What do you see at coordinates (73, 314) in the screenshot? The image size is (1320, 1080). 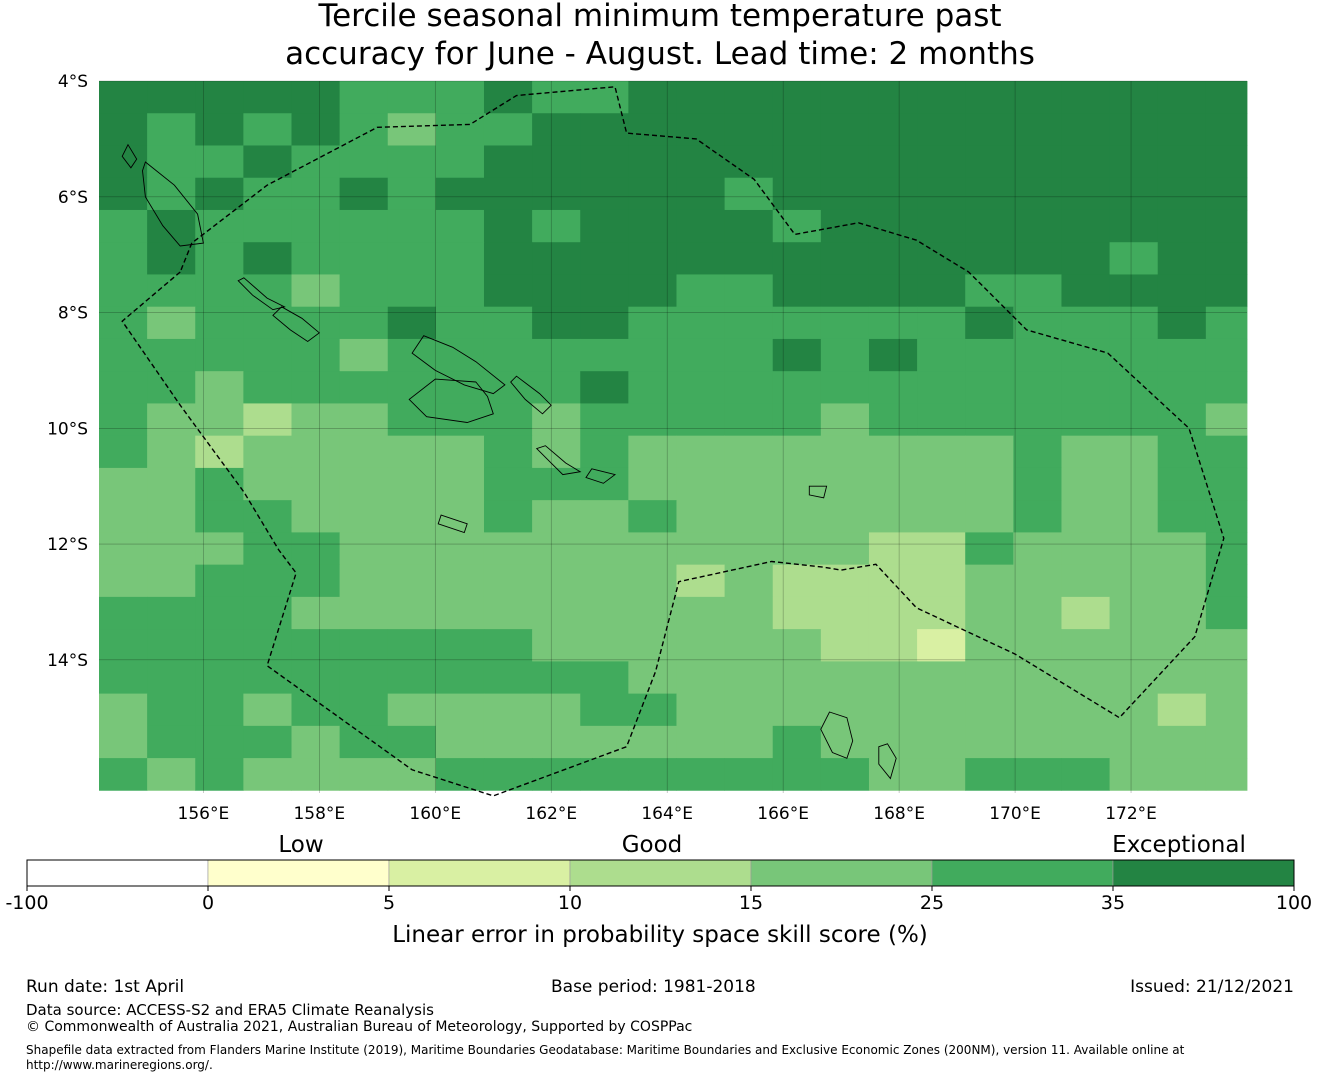 I see `latitude-label: 8°S` at bounding box center [73, 314].